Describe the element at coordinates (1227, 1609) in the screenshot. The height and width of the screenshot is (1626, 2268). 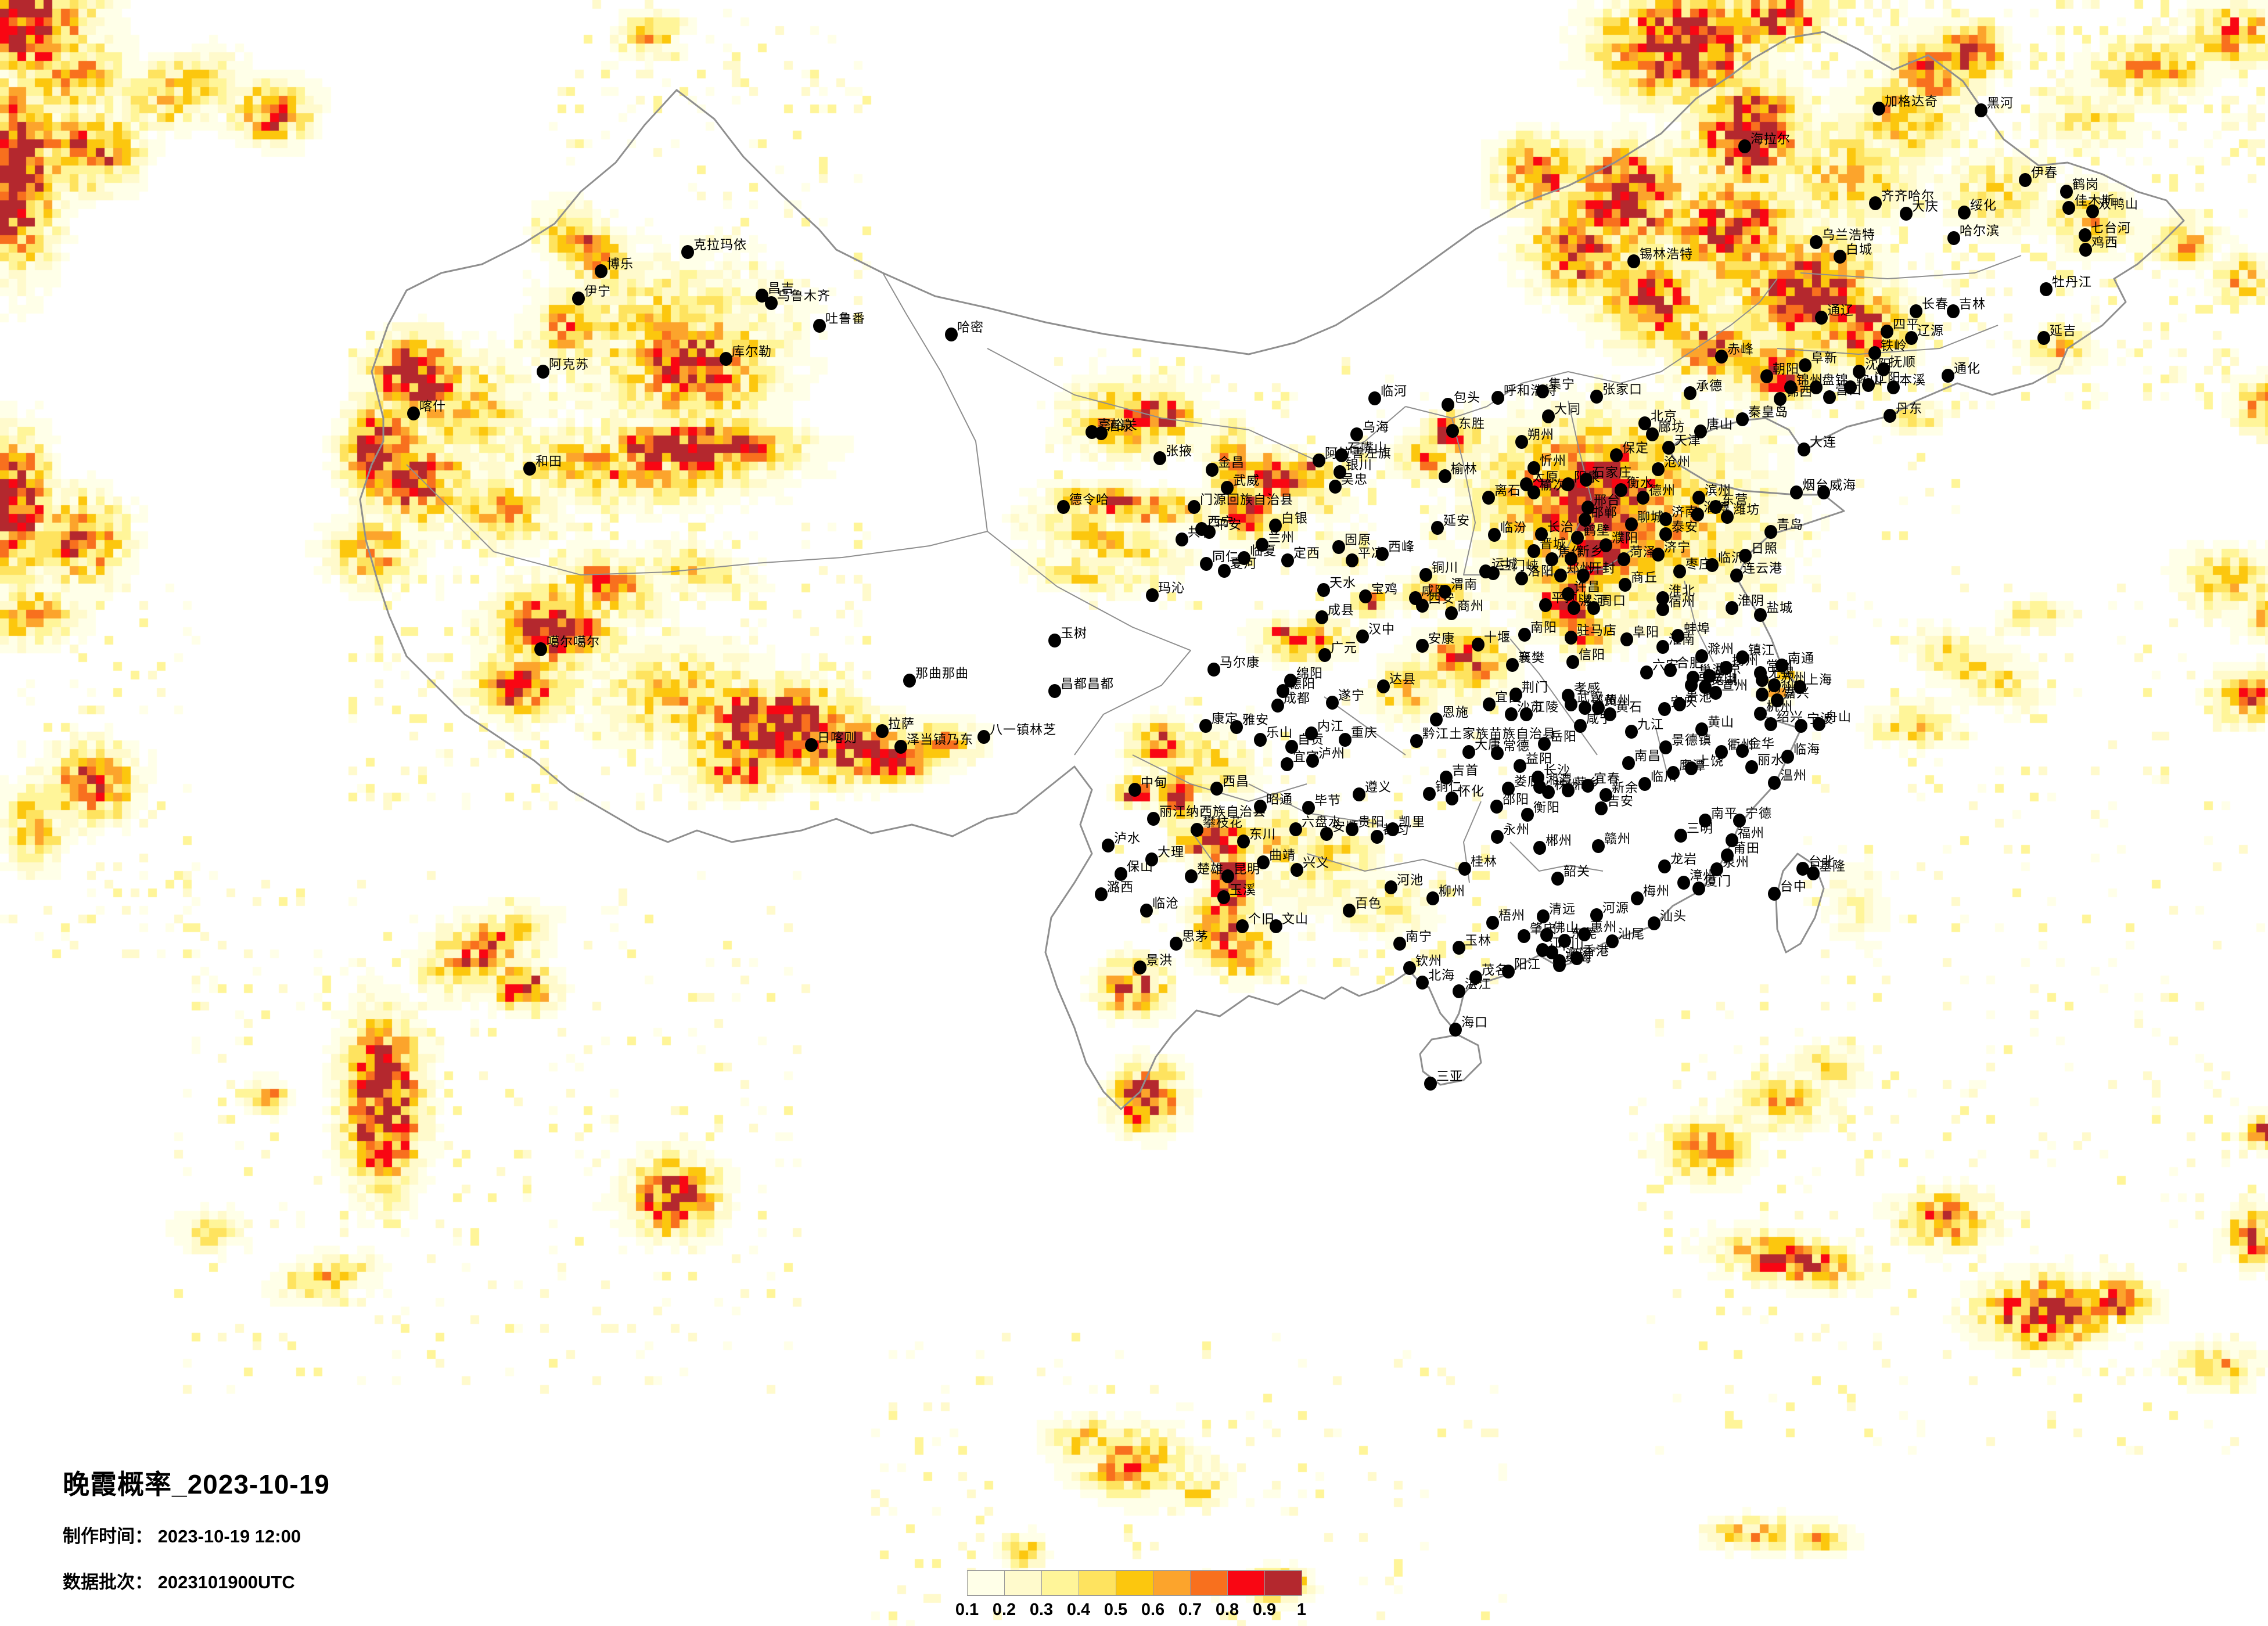
I see `legend-tick-label: 0.8` at that location.